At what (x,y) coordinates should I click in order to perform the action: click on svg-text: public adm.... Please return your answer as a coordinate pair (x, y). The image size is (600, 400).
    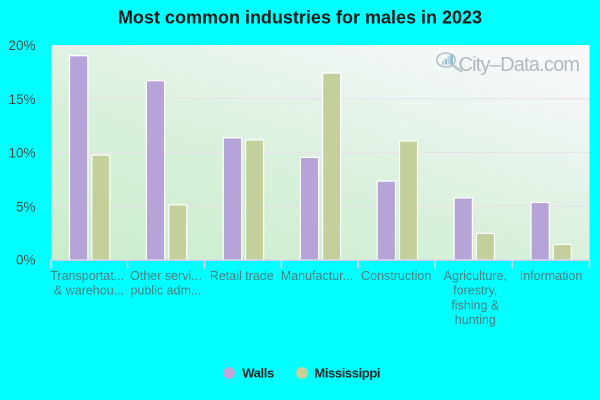
    Looking at the image, I should click on (165, 291).